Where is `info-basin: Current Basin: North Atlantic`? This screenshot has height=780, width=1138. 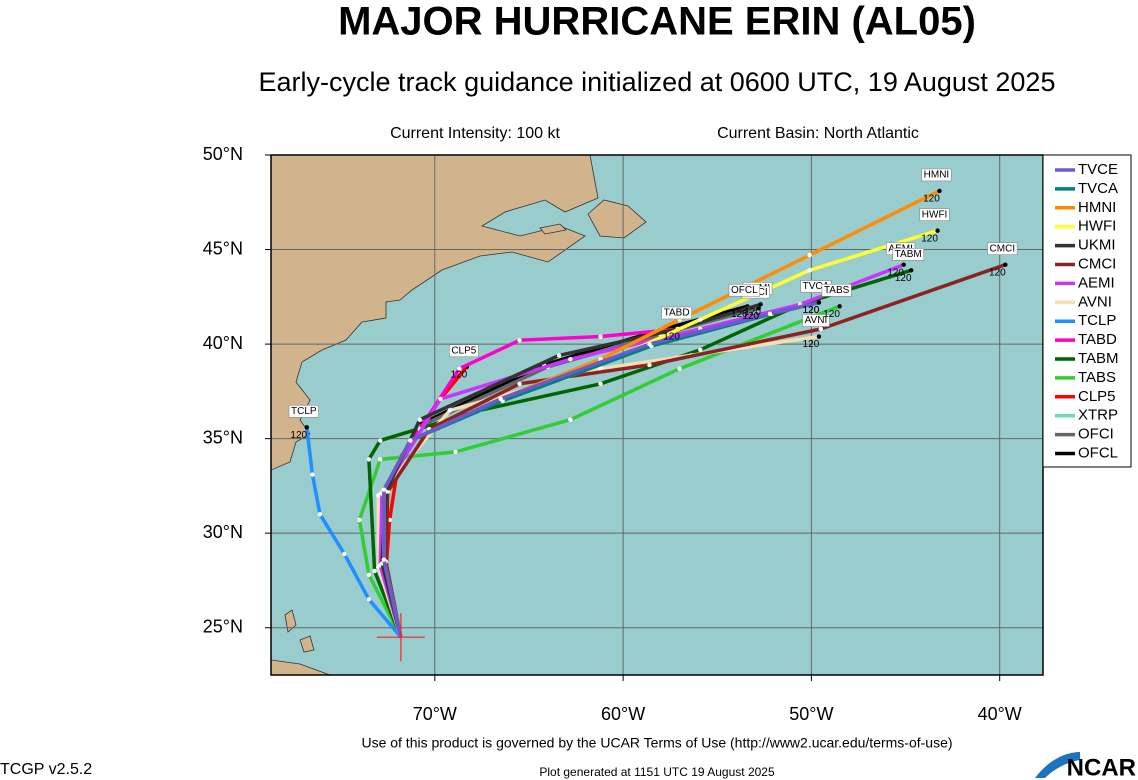 info-basin: Current Basin: North Atlantic is located at coordinates (818, 133).